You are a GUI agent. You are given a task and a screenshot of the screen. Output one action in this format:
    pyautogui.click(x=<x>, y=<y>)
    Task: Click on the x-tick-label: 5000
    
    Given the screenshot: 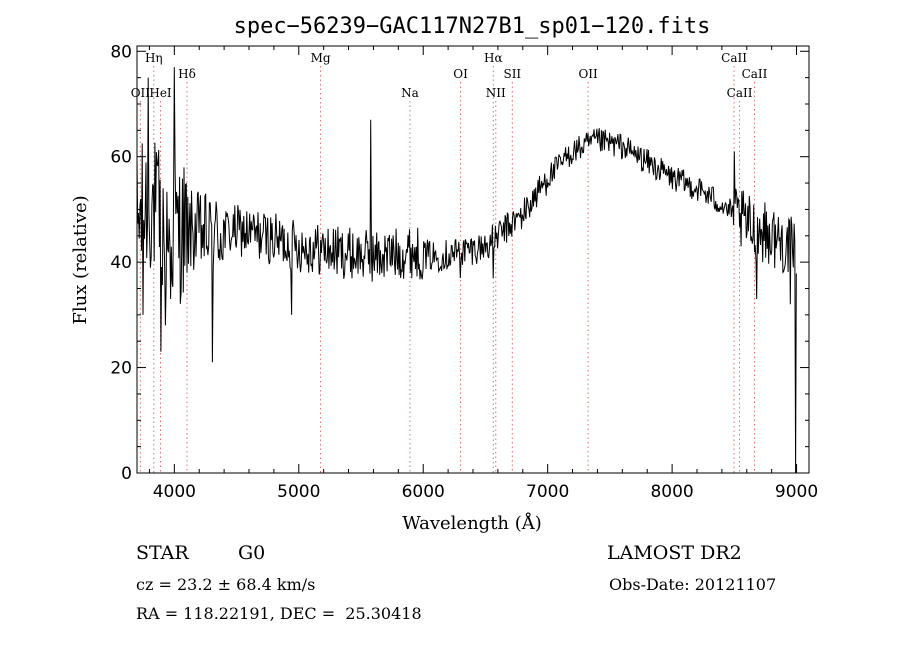 What is the action you would take?
    pyautogui.click(x=298, y=492)
    